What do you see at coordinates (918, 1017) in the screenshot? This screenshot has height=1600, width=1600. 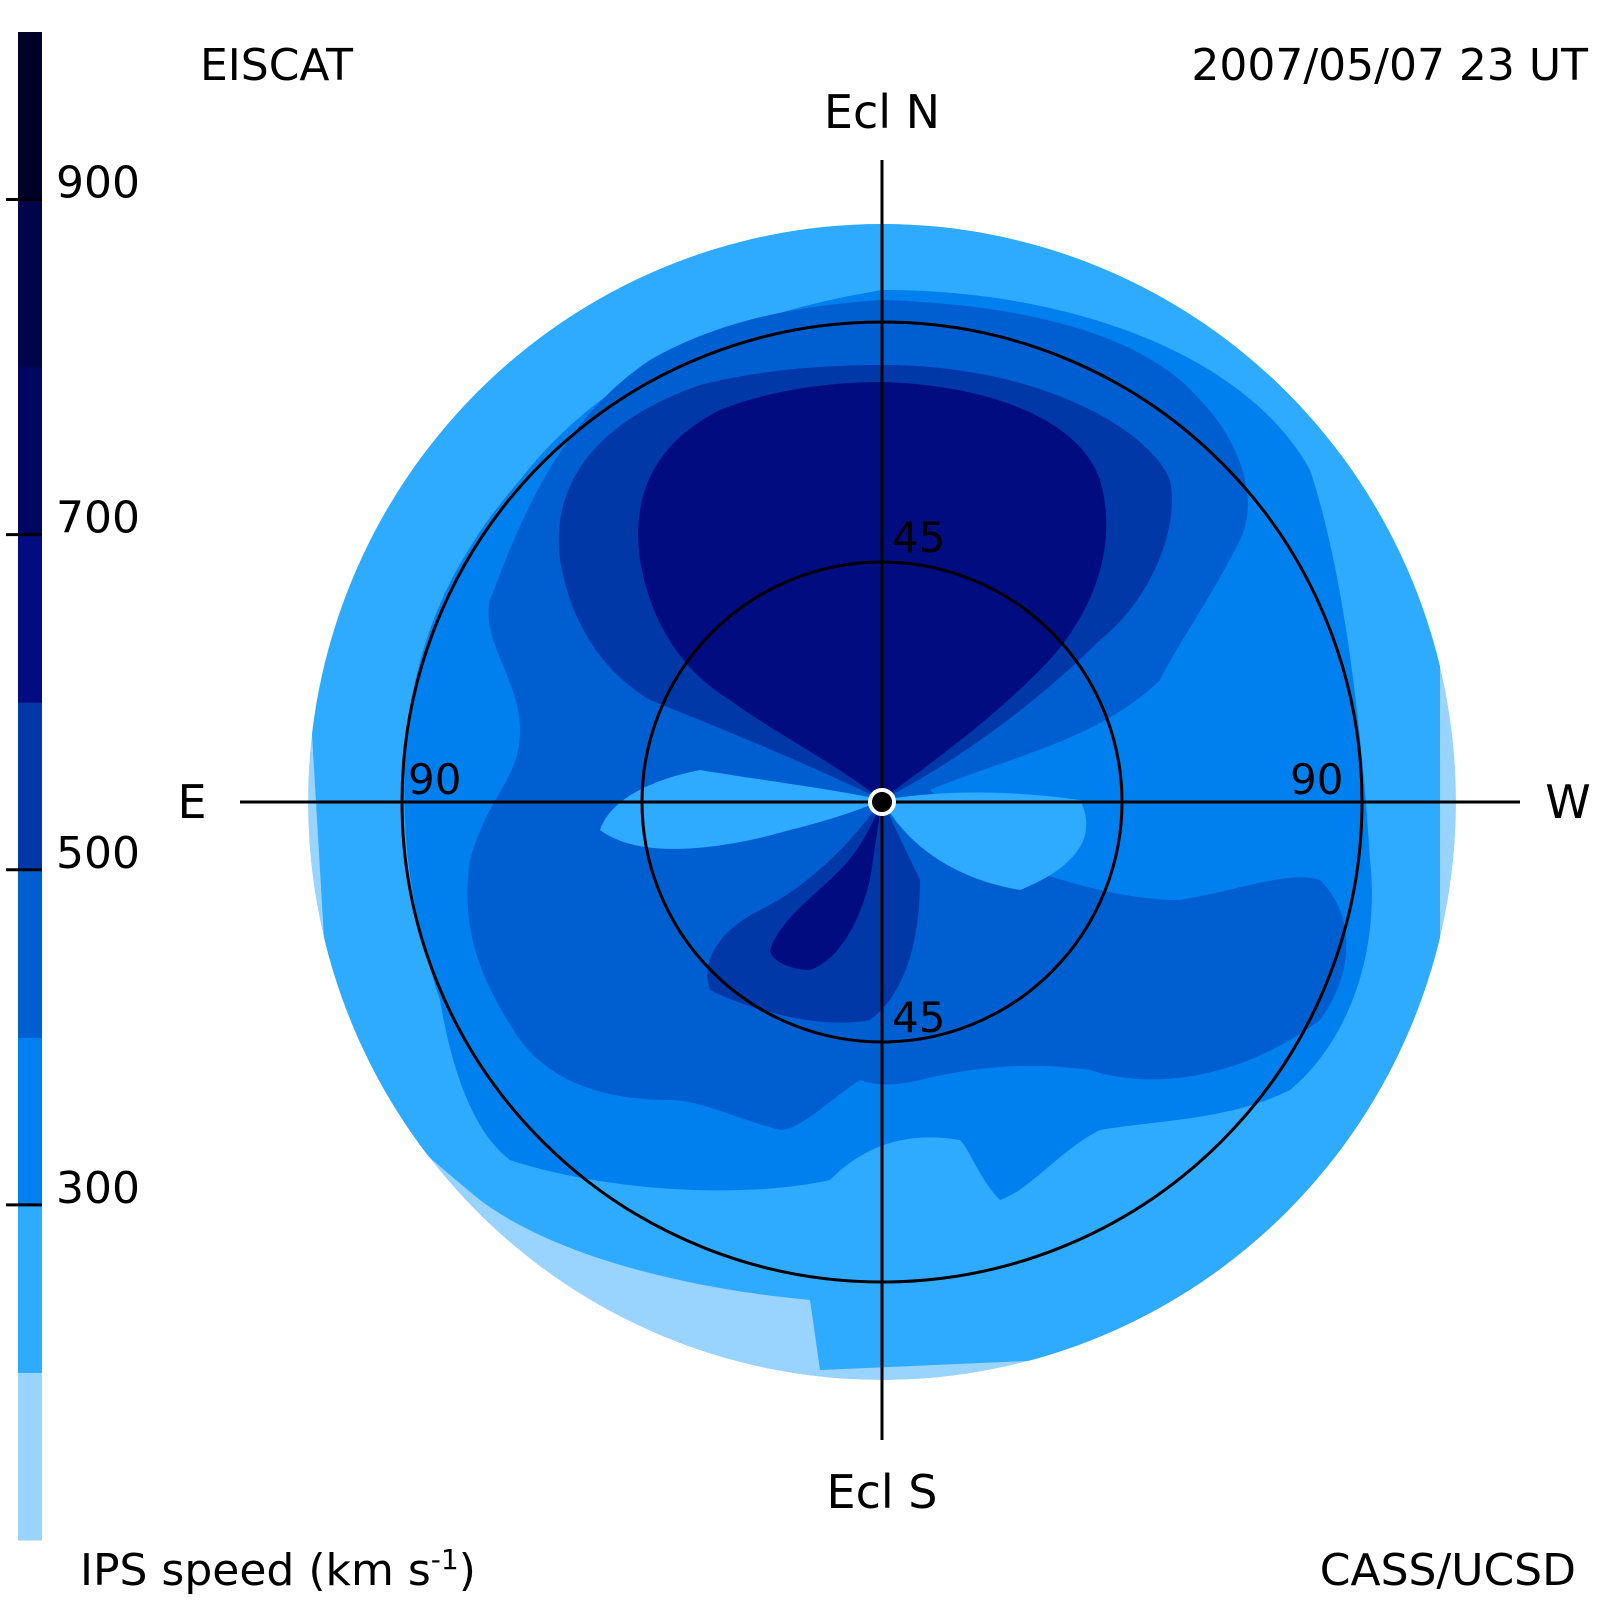 I see `ring-label-45-bottom: 45` at bounding box center [918, 1017].